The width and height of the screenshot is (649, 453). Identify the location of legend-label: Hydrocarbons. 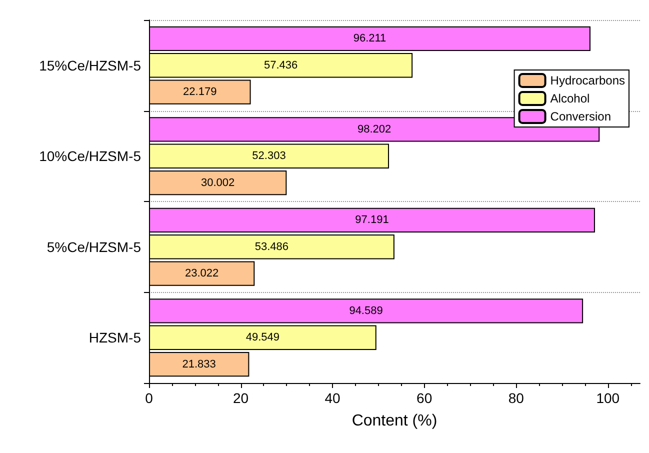
(587, 81).